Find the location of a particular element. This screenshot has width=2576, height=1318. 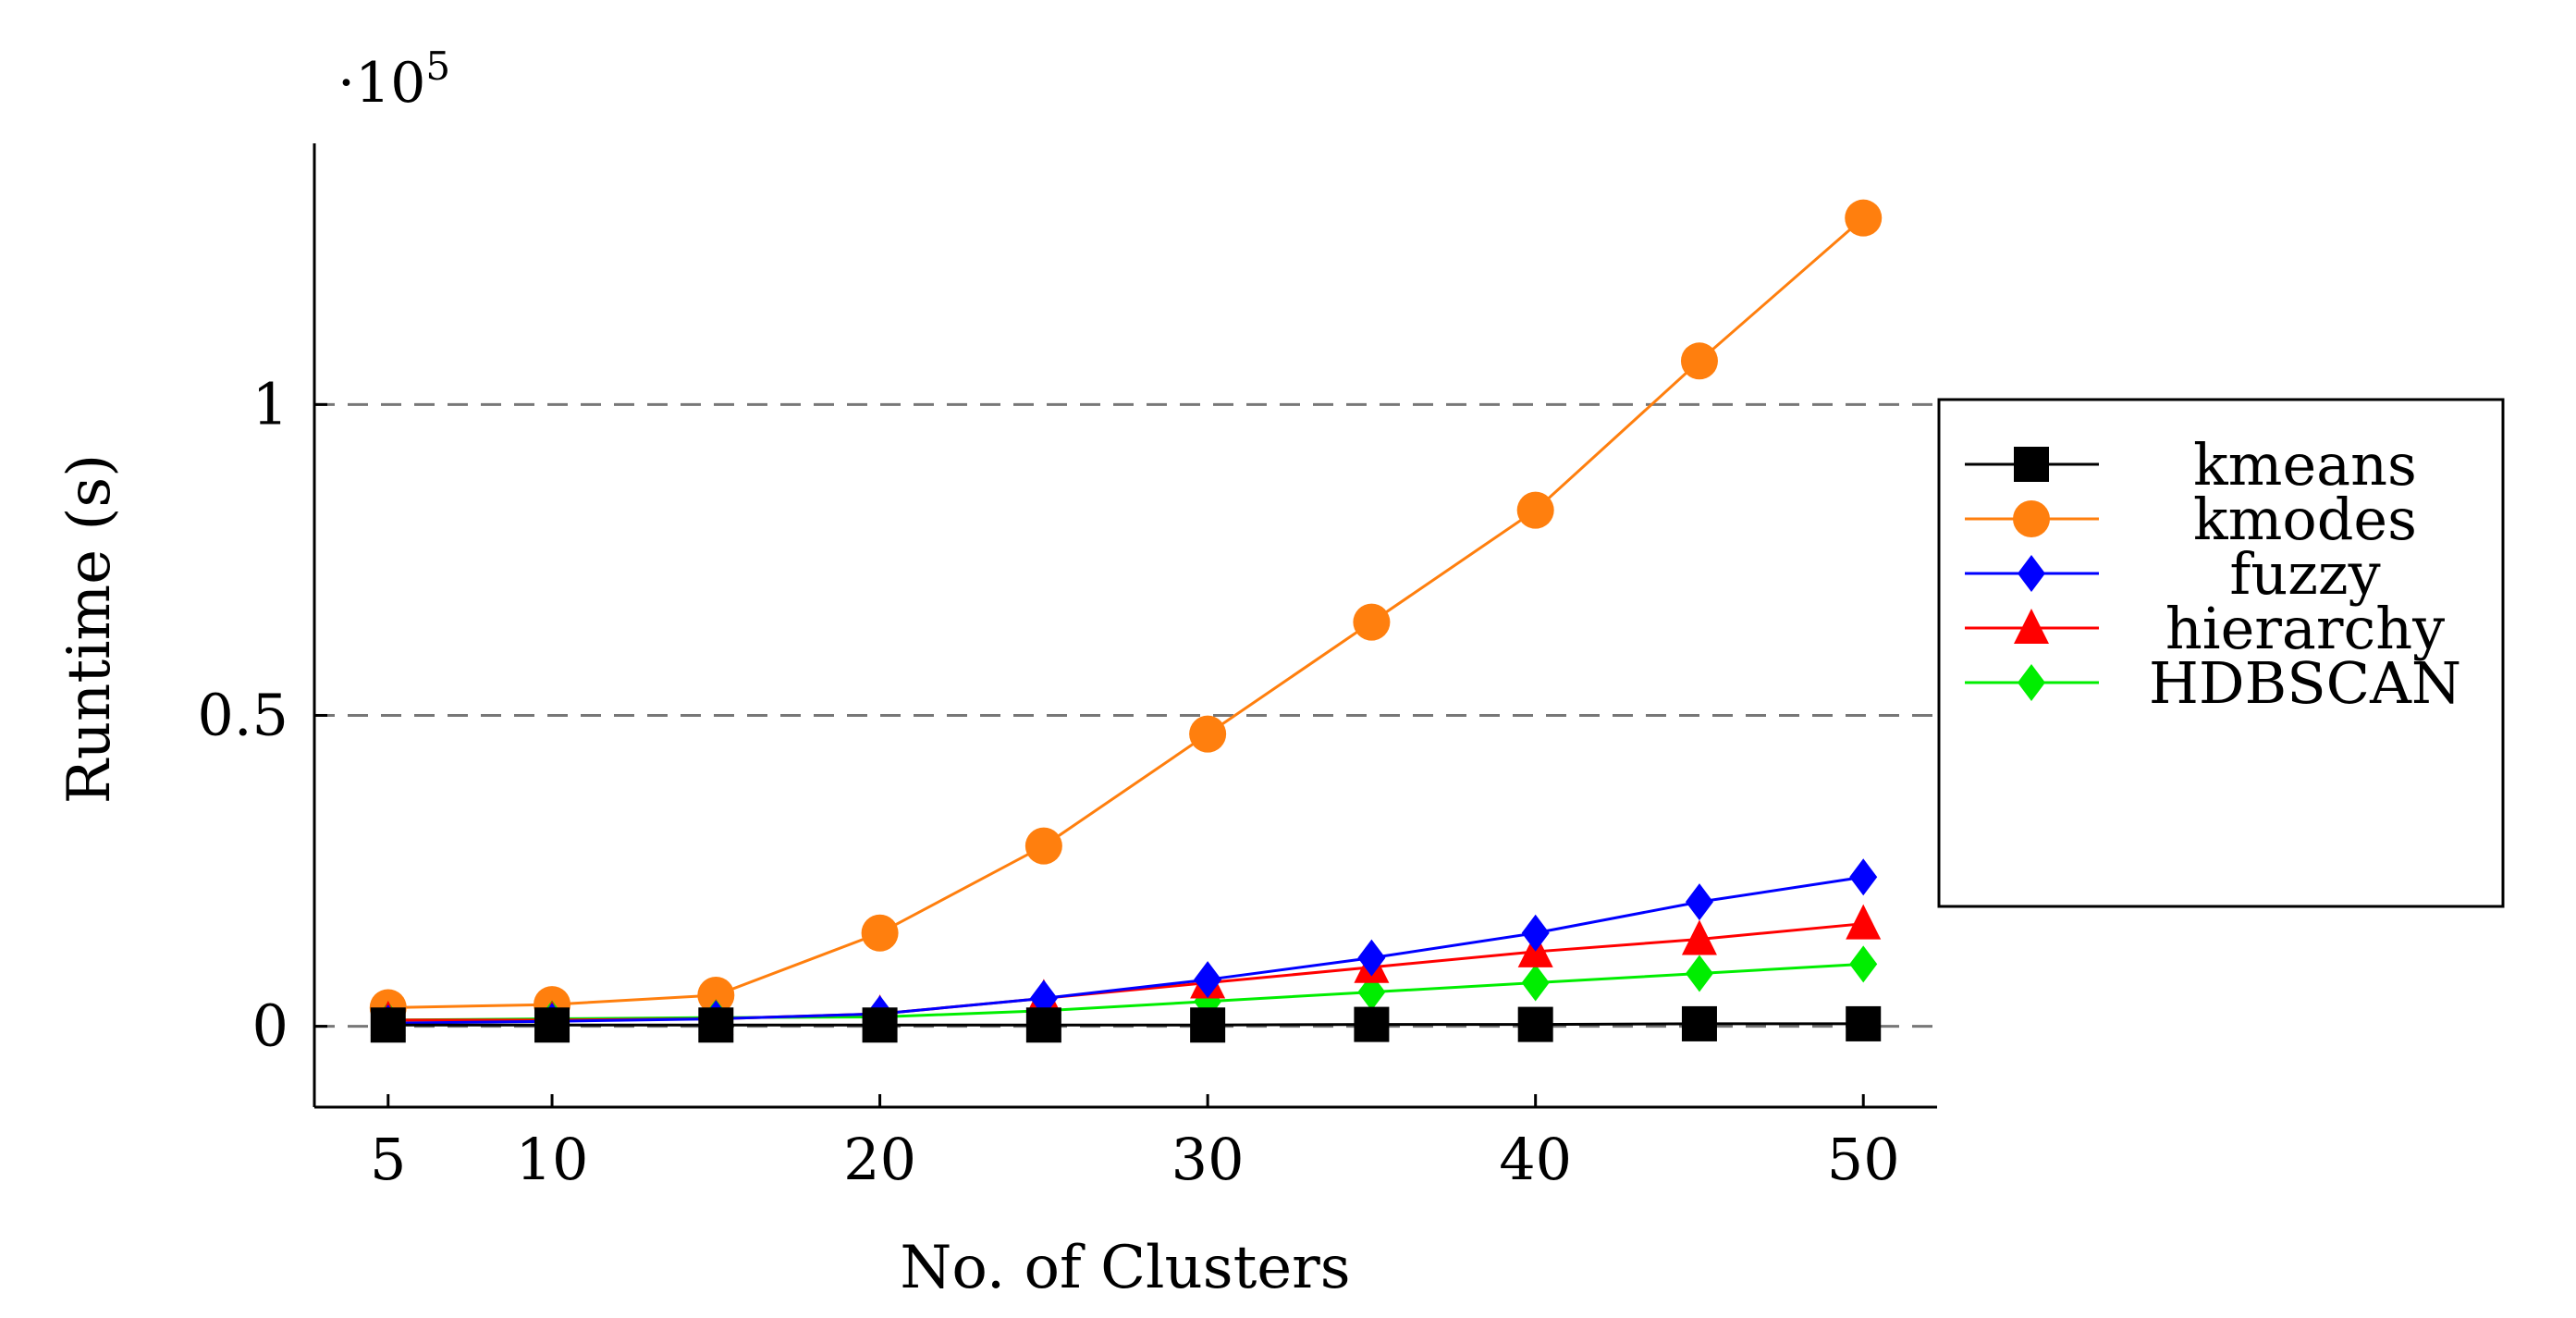

series-kmeans is located at coordinates (1126, 1024).